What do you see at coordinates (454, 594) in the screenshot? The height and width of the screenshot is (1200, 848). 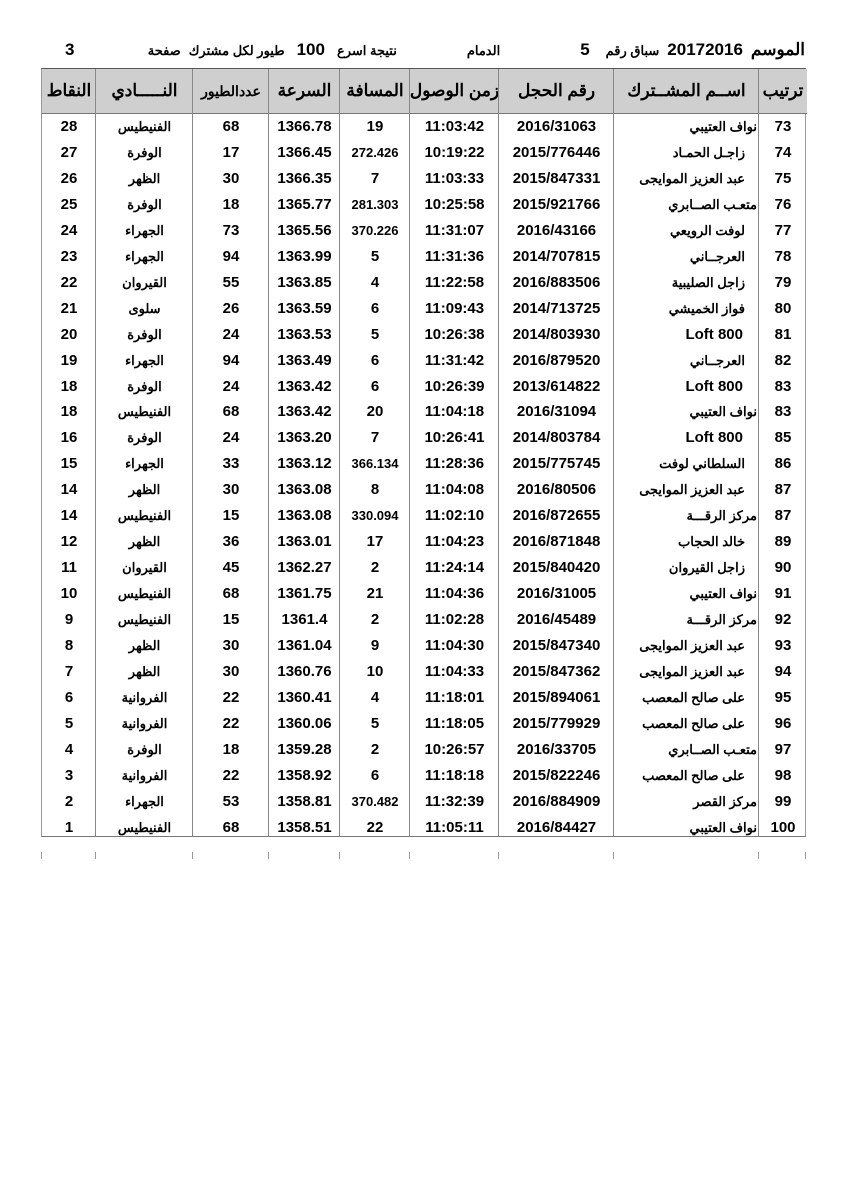 I see `cell-time: 11:04:36` at bounding box center [454, 594].